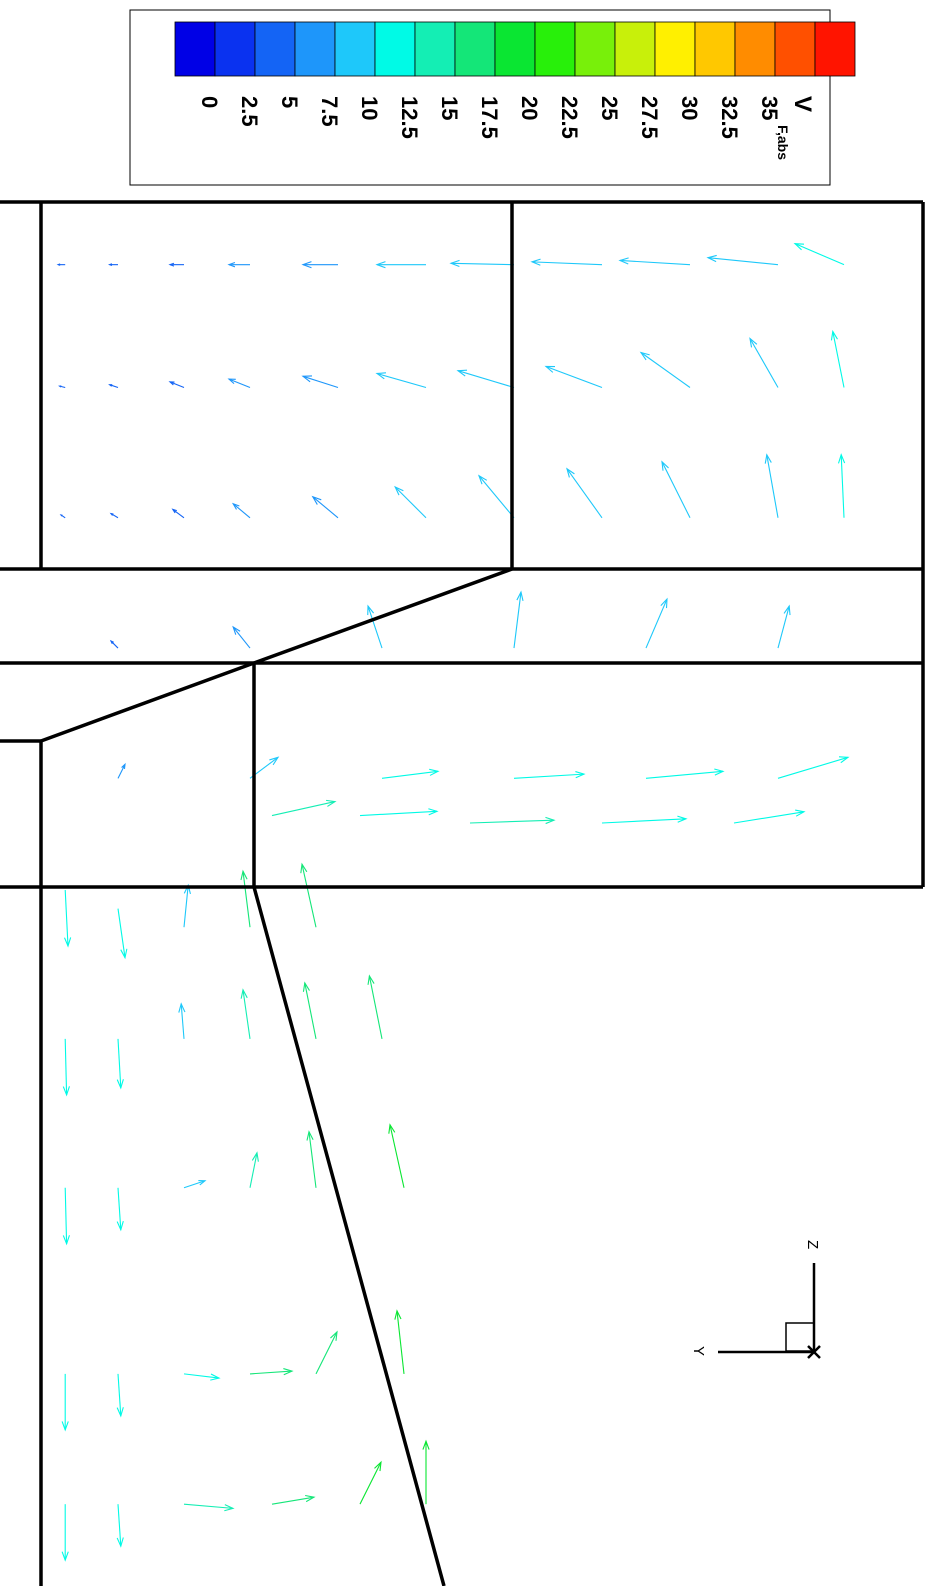 The height and width of the screenshot is (1586, 927). What do you see at coordinates (812, 1244) in the screenshot?
I see `z-axis-label: Z` at bounding box center [812, 1244].